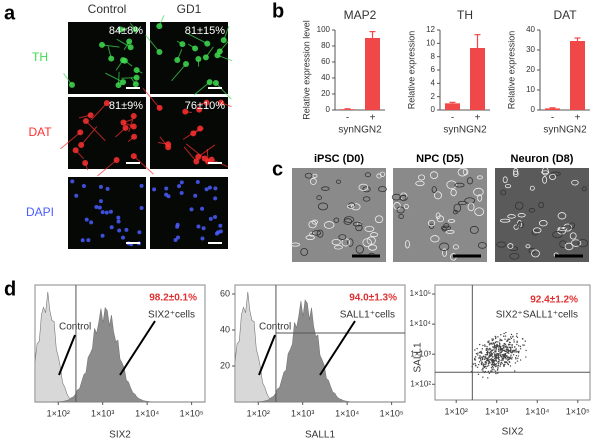 Image resolution: width=600 pixels, height=445 pixels. I want to click on arrow, so click(337, 348).